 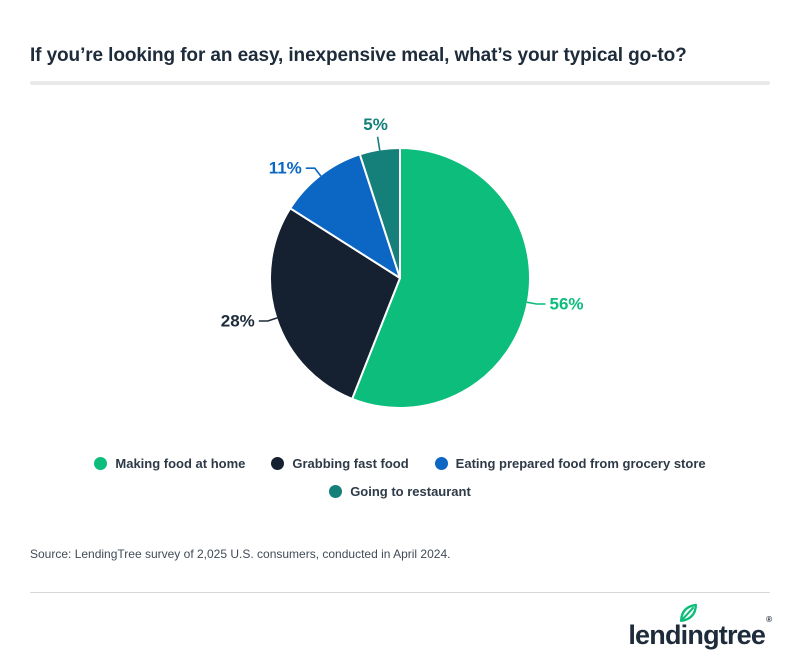 What do you see at coordinates (684, 635) in the screenshot?
I see `logo-part2: i` at bounding box center [684, 635].